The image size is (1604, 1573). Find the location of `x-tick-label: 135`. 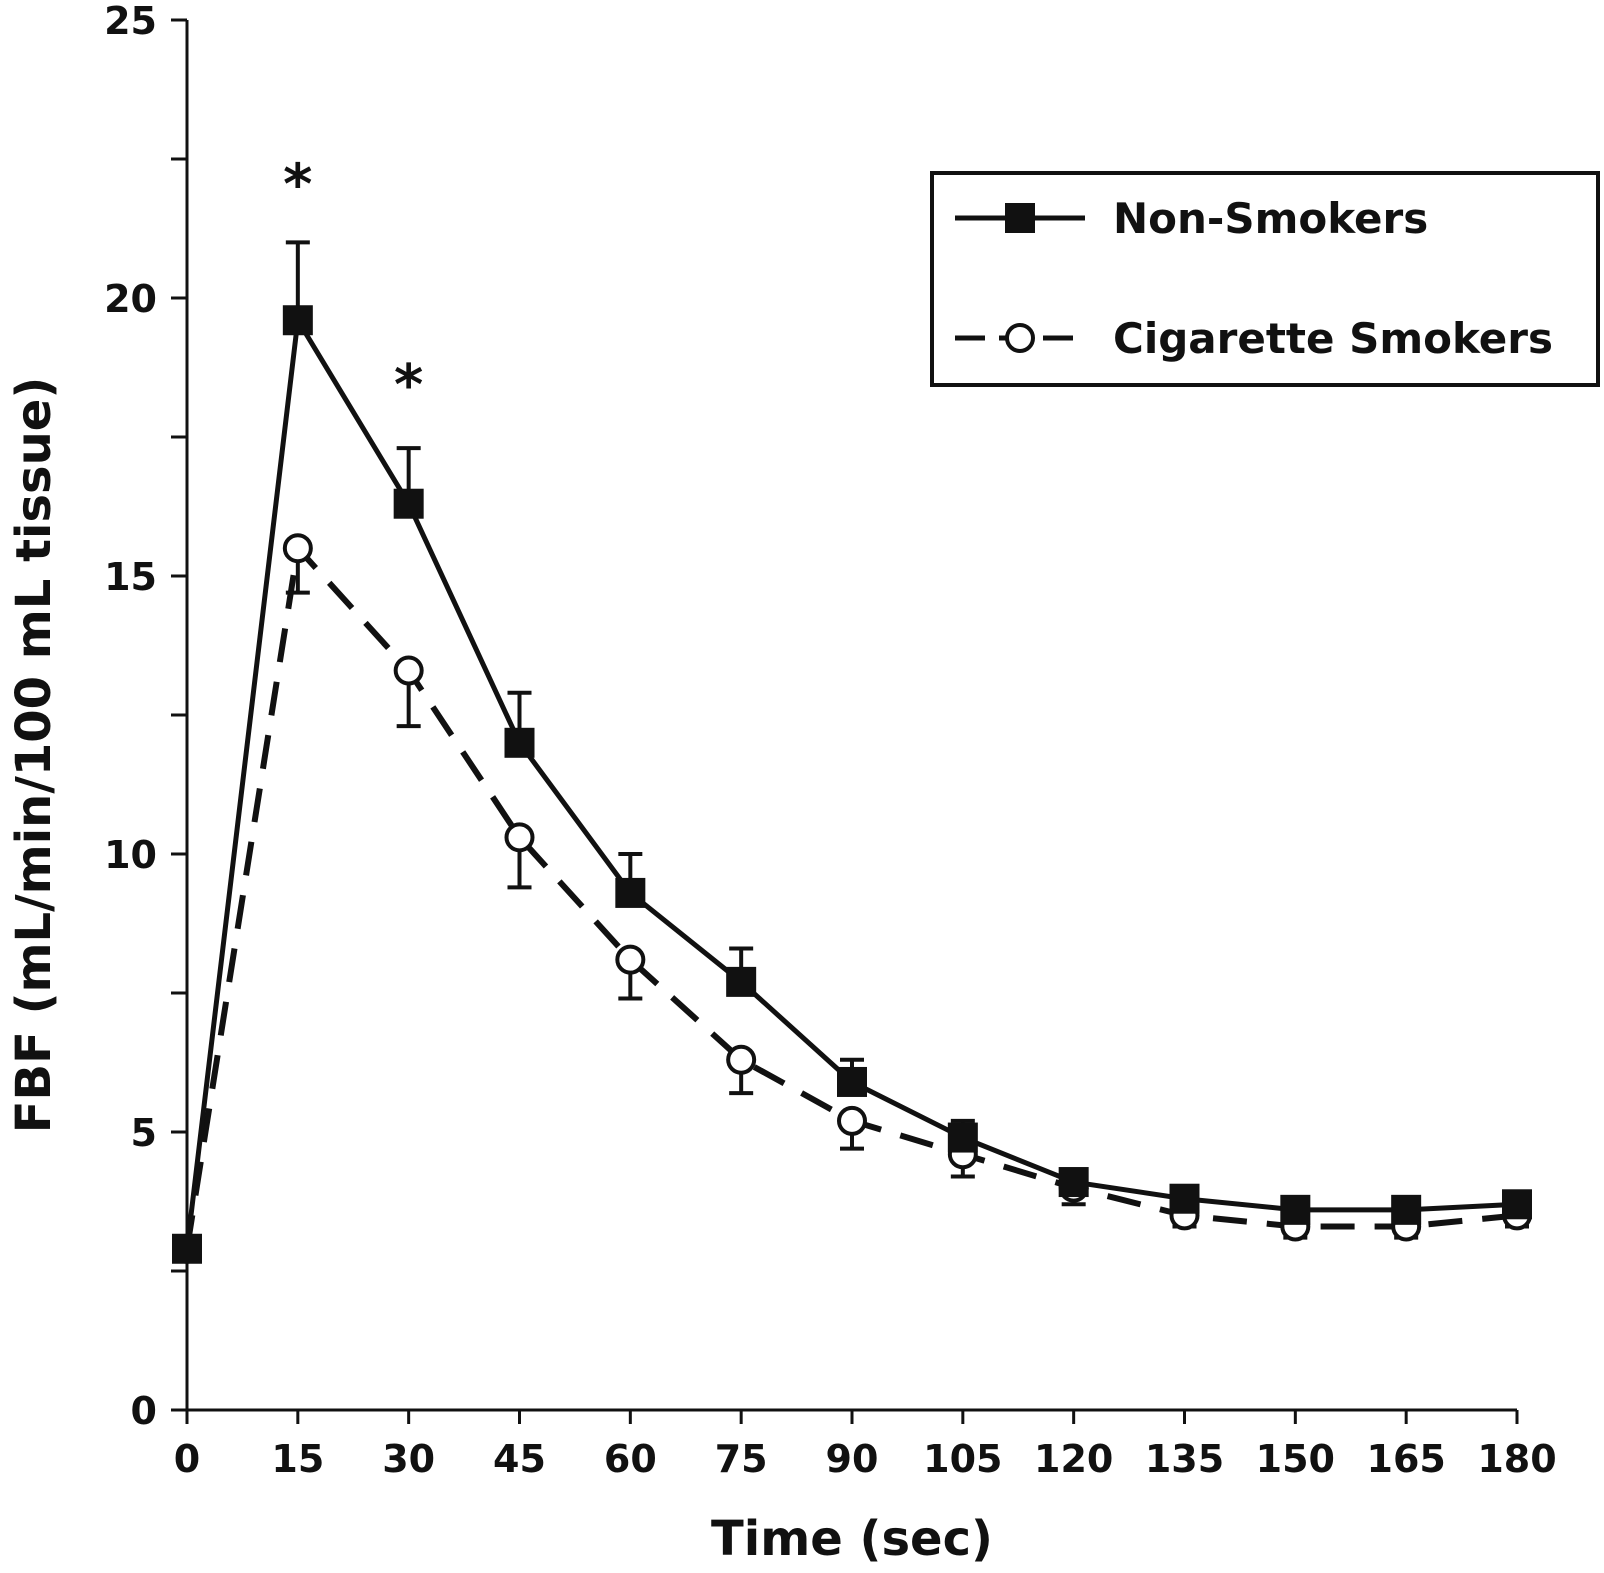

x-tick-label: 135 is located at coordinates (1184, 1459).